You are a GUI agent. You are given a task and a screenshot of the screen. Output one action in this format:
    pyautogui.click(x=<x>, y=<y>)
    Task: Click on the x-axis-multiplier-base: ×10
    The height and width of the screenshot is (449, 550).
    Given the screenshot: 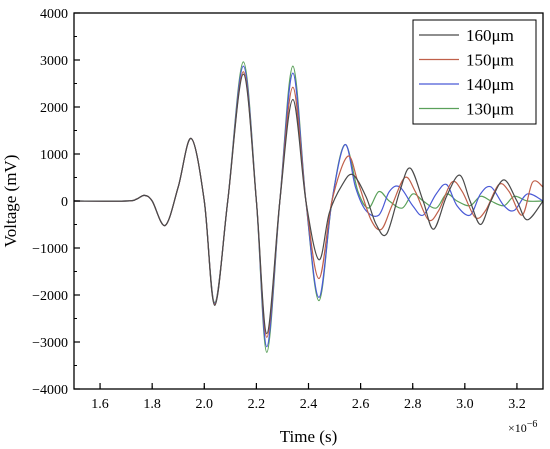 What is the action you would take?
    pyautogui.click(x=517, y=428)
    